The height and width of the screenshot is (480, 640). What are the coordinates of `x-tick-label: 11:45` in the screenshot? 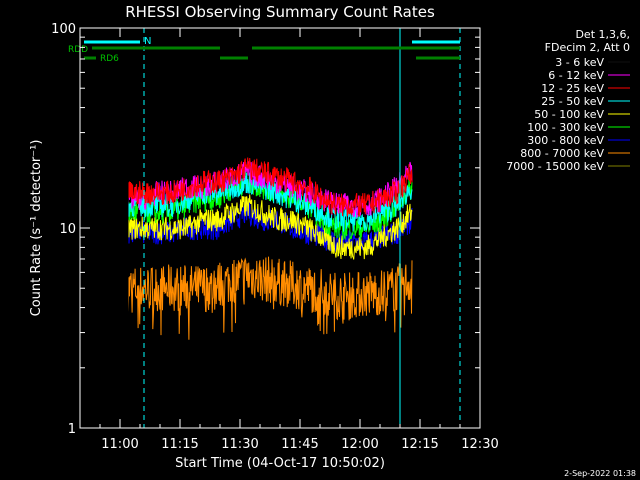 It's located at (299, 444).